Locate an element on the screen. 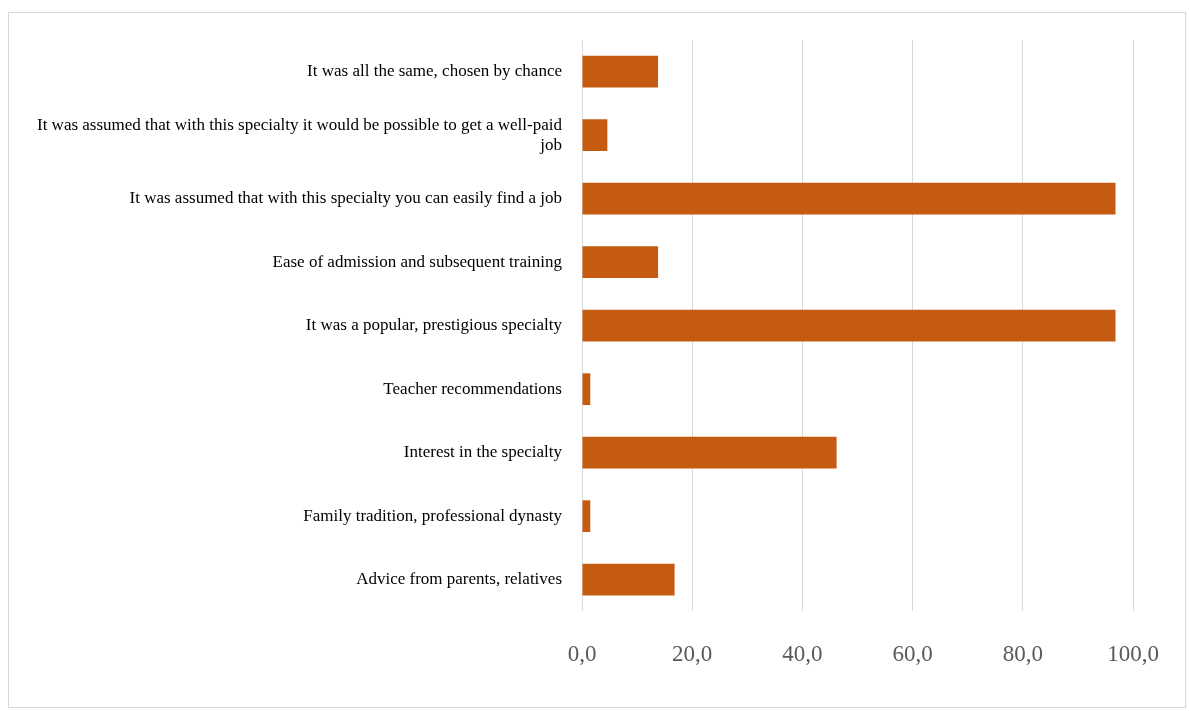 The image size is (1189, 711). x-tick-label: 20,0 is located at coordinates (692, 654).